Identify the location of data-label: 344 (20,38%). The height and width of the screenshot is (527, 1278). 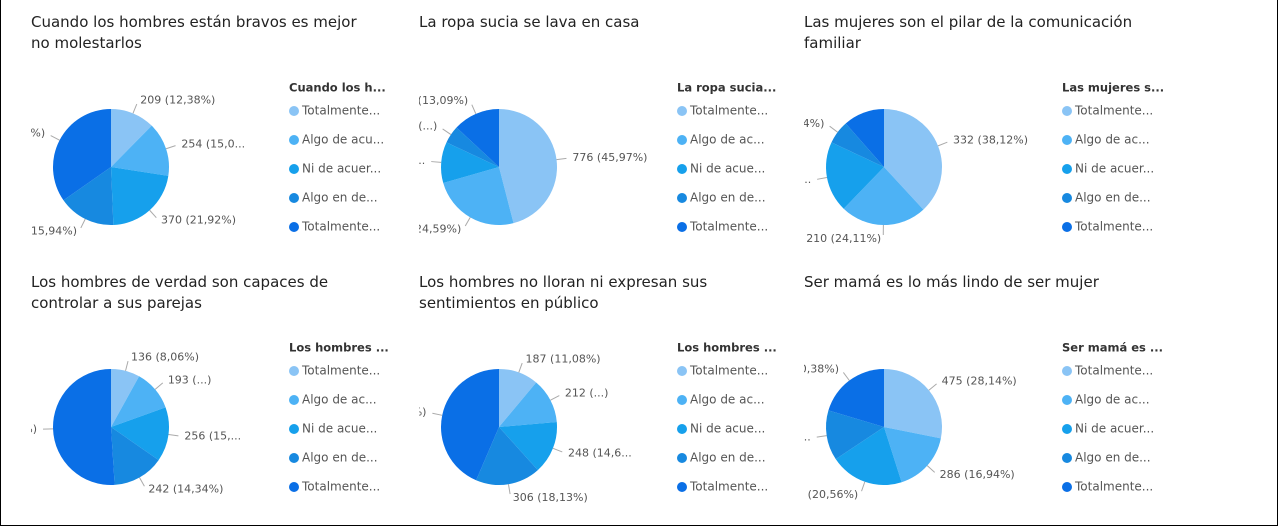
(821, 368).